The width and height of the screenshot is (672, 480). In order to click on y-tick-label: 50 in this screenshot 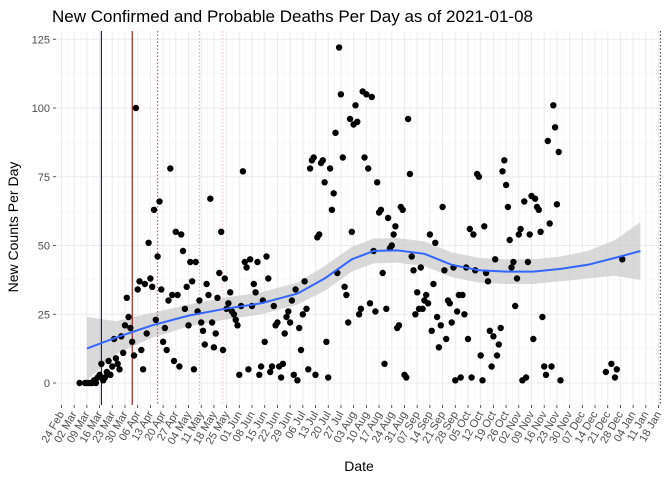, I will do `click(44, 247)`.